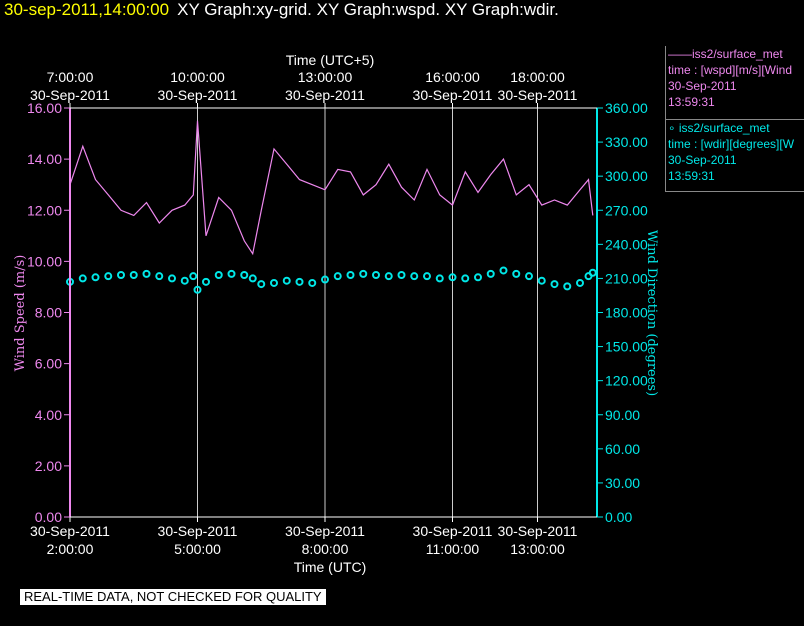 Image resolution: width=804 pixels, height=626 pixels. Describe the element at coordinates (44, 108) in the screenshot. I see `y-tick-label: 16.00` at that location.